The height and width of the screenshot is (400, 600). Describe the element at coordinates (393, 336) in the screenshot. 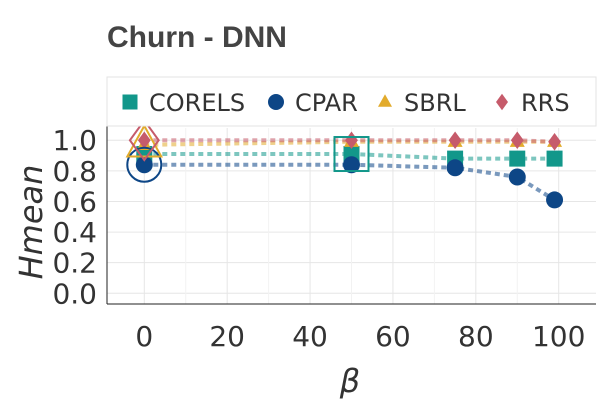

I see `x-tick-label: 60` at that location.